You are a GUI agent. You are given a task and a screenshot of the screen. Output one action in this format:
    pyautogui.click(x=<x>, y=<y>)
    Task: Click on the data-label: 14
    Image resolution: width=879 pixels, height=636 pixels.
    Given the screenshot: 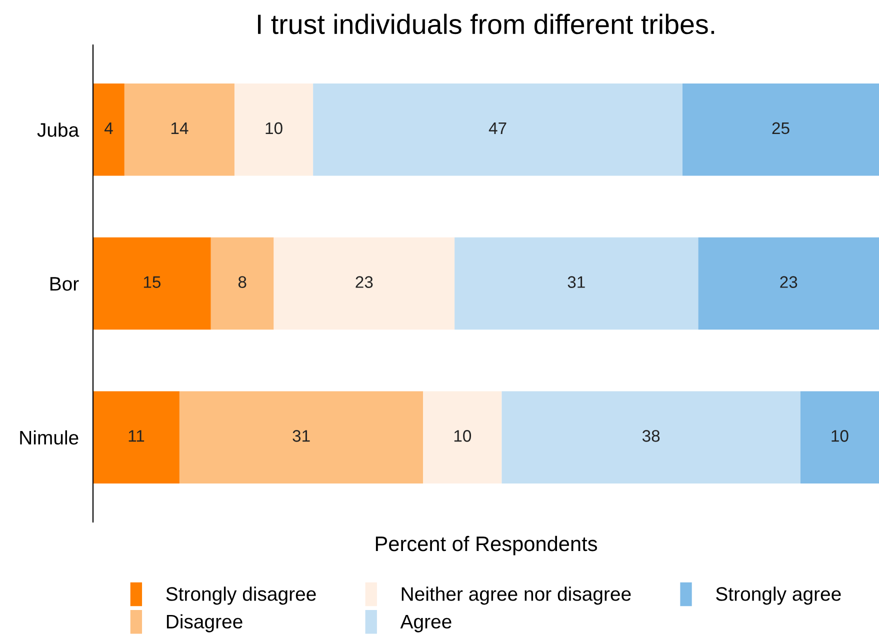 What is the action you would take?
    pyautogui.click(x=179, y=128)
    